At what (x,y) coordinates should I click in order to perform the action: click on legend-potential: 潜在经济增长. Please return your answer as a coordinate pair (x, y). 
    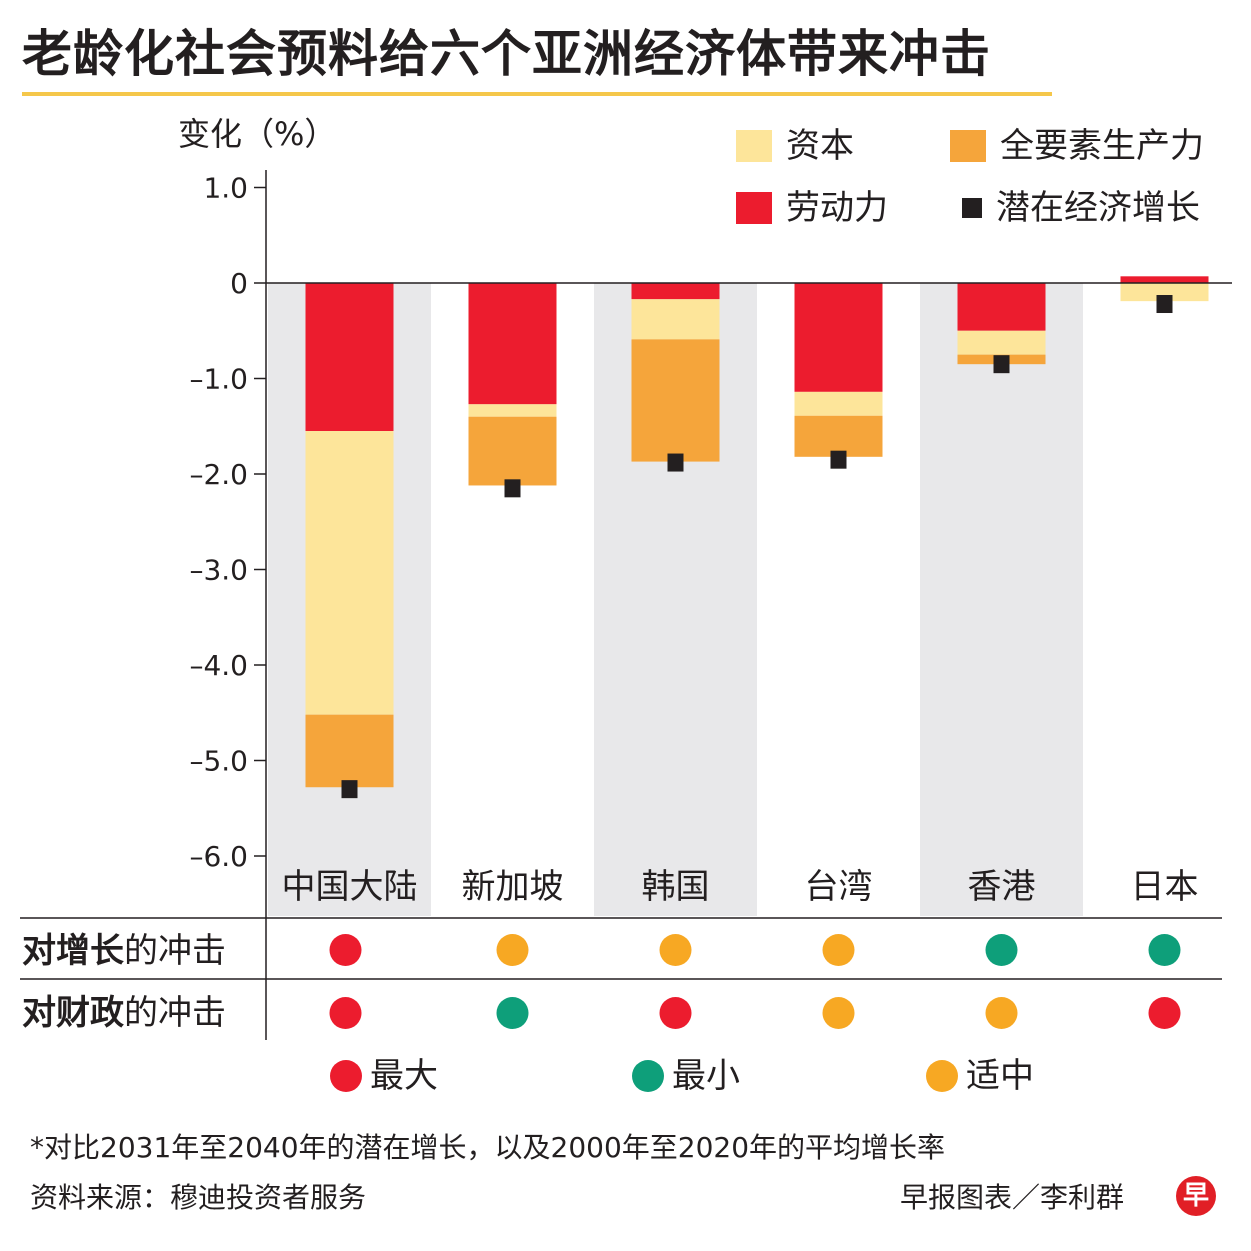
    Looking at the image, I should click on (1081, 208).